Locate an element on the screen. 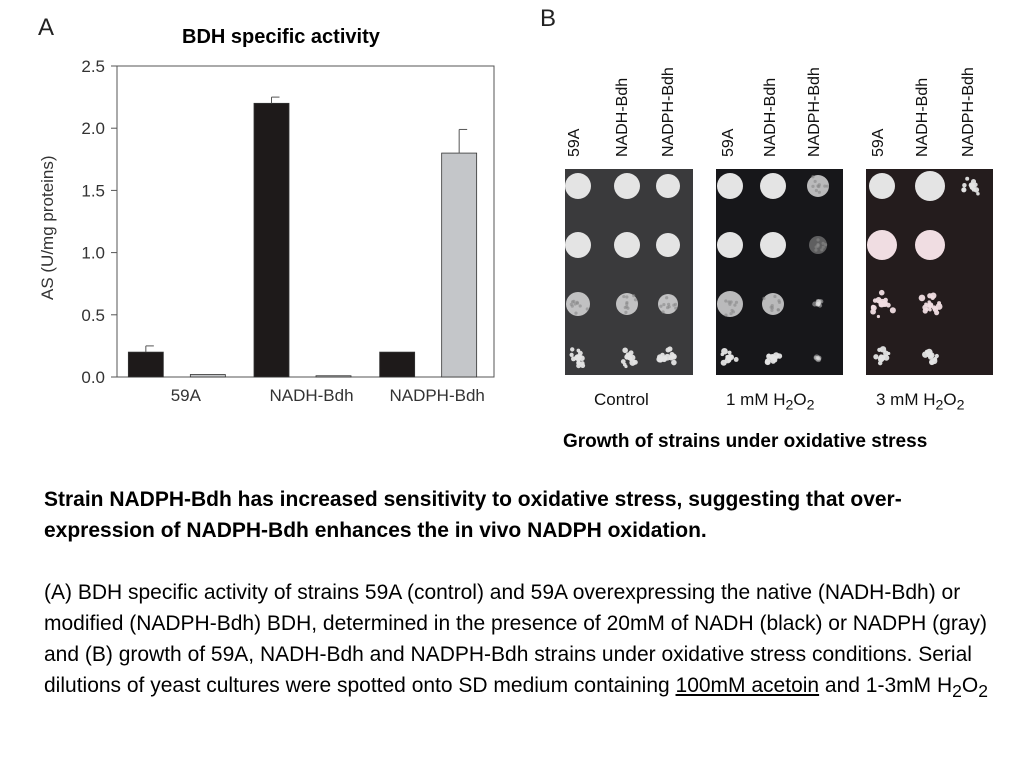  panel-b-caption: Growth of strains under oxidative stress is located at coordinates (745, 441).